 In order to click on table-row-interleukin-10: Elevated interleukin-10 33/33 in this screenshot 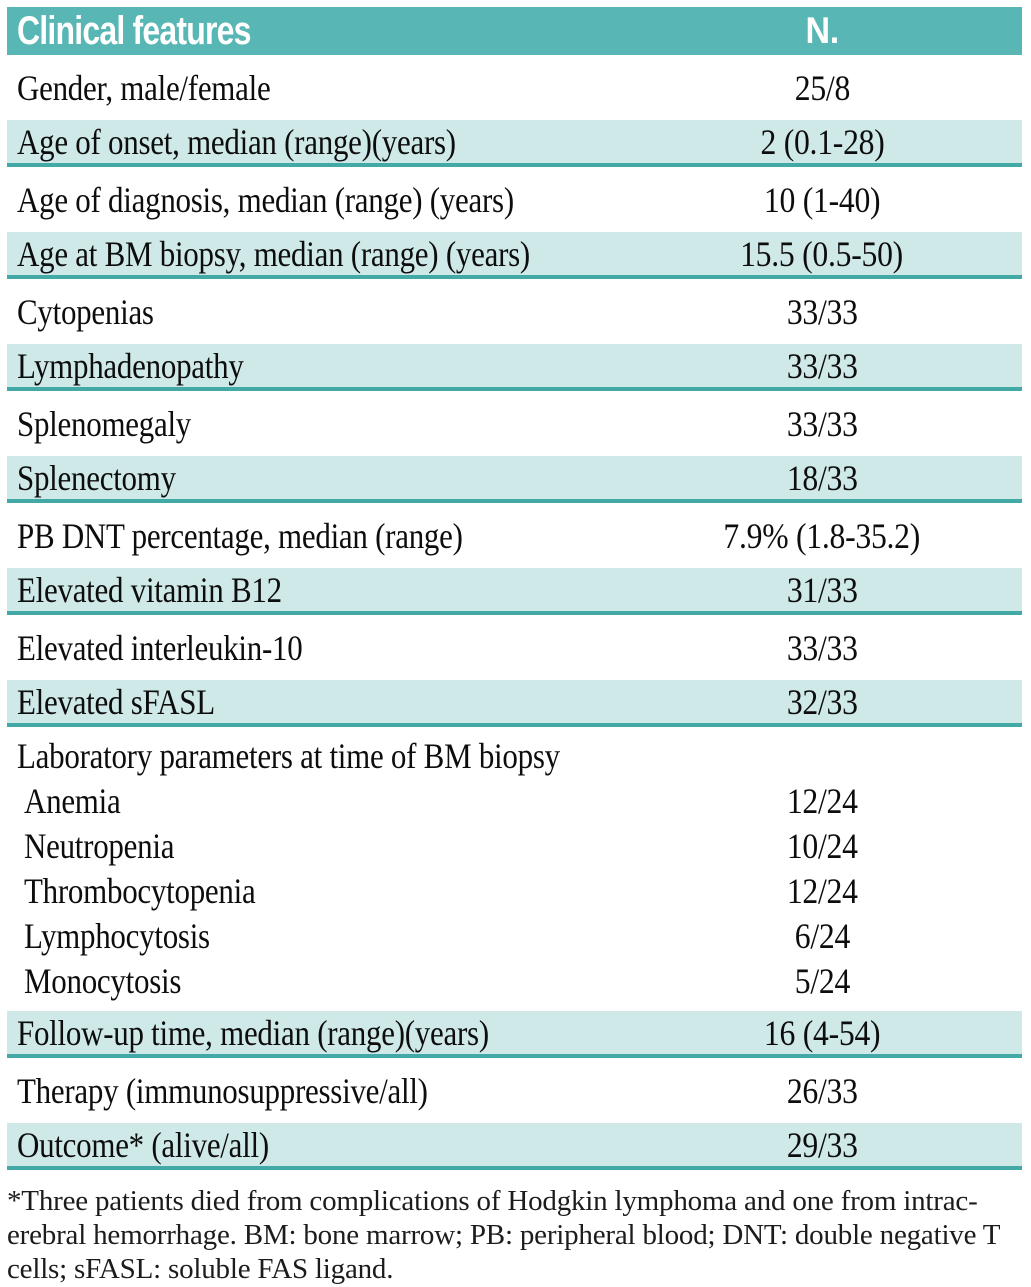, I will do `click(514, 647)`.